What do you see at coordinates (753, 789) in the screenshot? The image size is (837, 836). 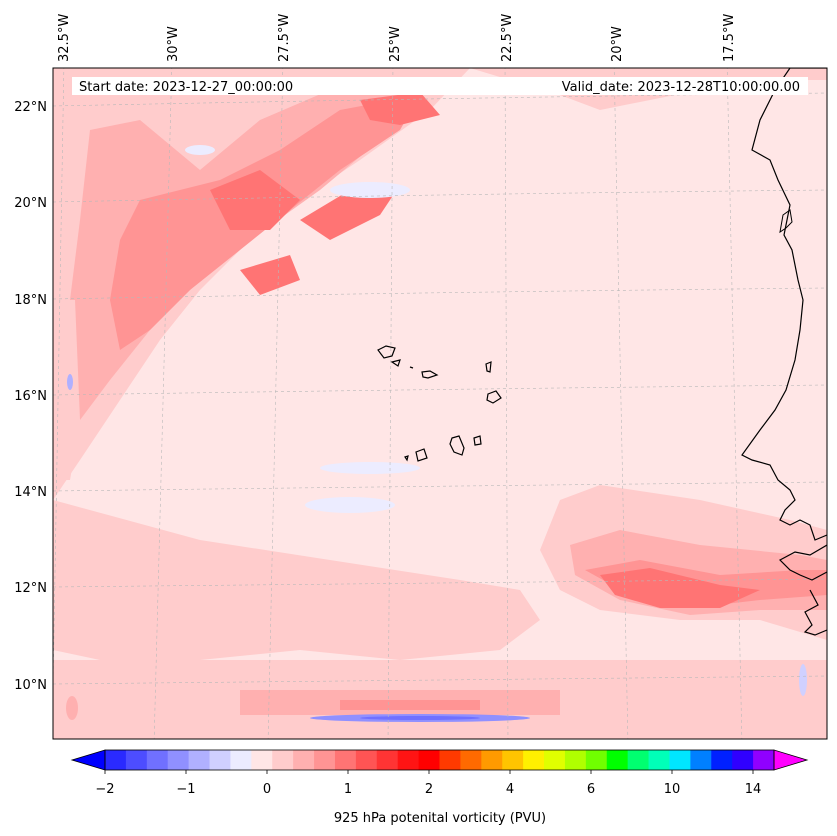 I see `colorbar-tick-label: 14` at bounding box center [753, 789].